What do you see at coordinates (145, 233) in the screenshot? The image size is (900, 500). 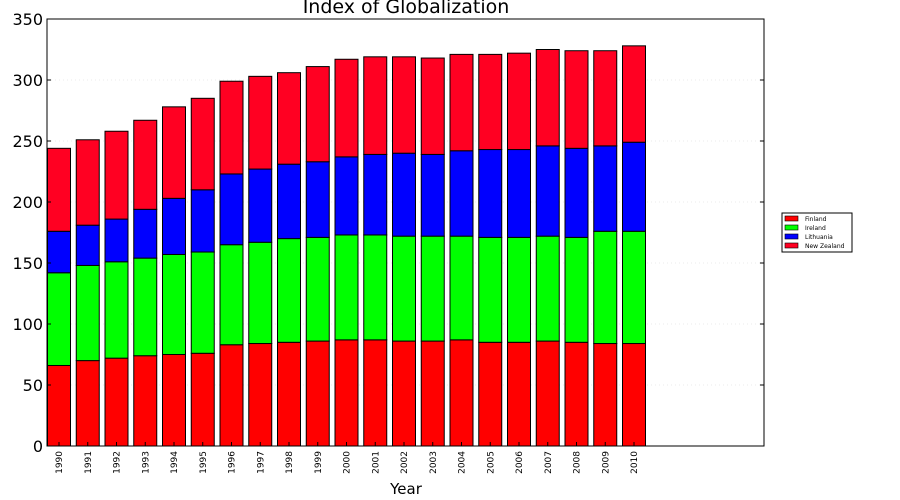 I see `bar-lithuania-1993` at bounding box center [145, 233].